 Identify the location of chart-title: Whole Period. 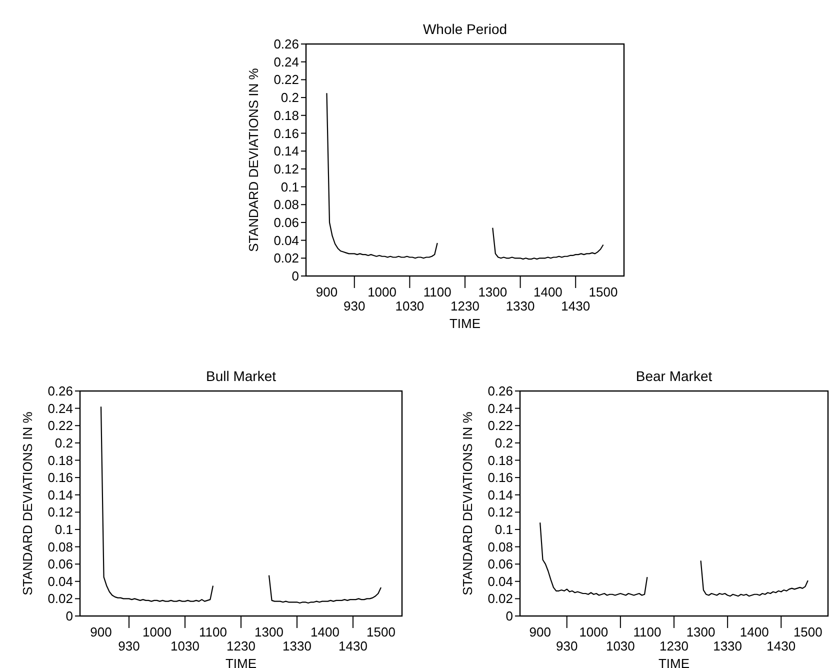
(465, 29).